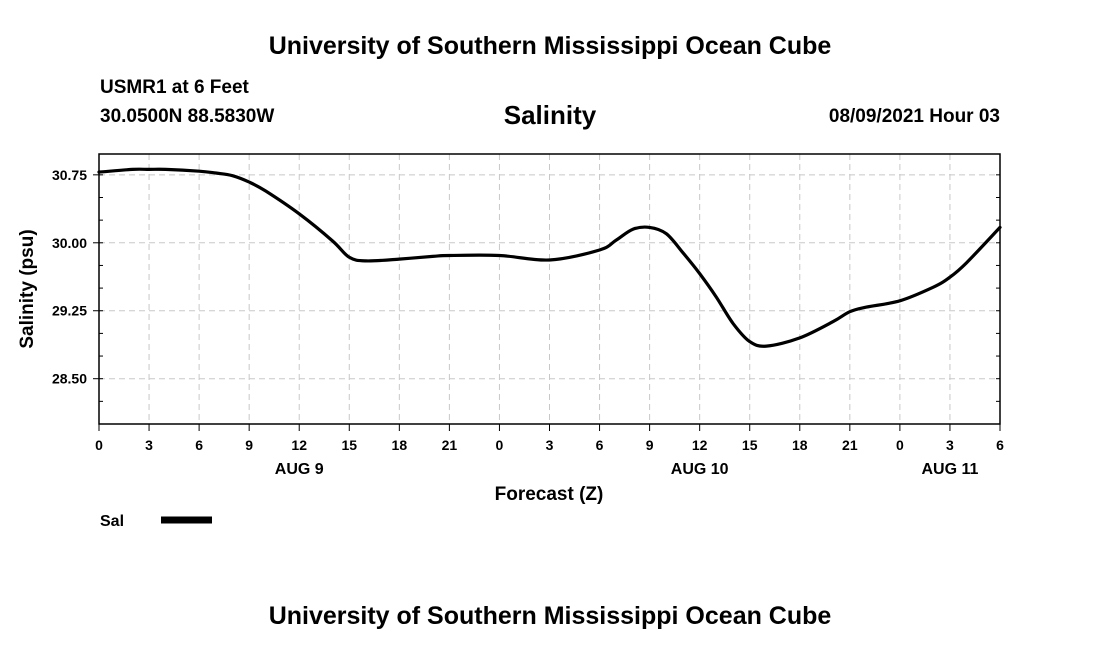 This screenshot has height=650, width=1100. I want to click on y-axis-label: Salinity (psu), so click(27, 288).